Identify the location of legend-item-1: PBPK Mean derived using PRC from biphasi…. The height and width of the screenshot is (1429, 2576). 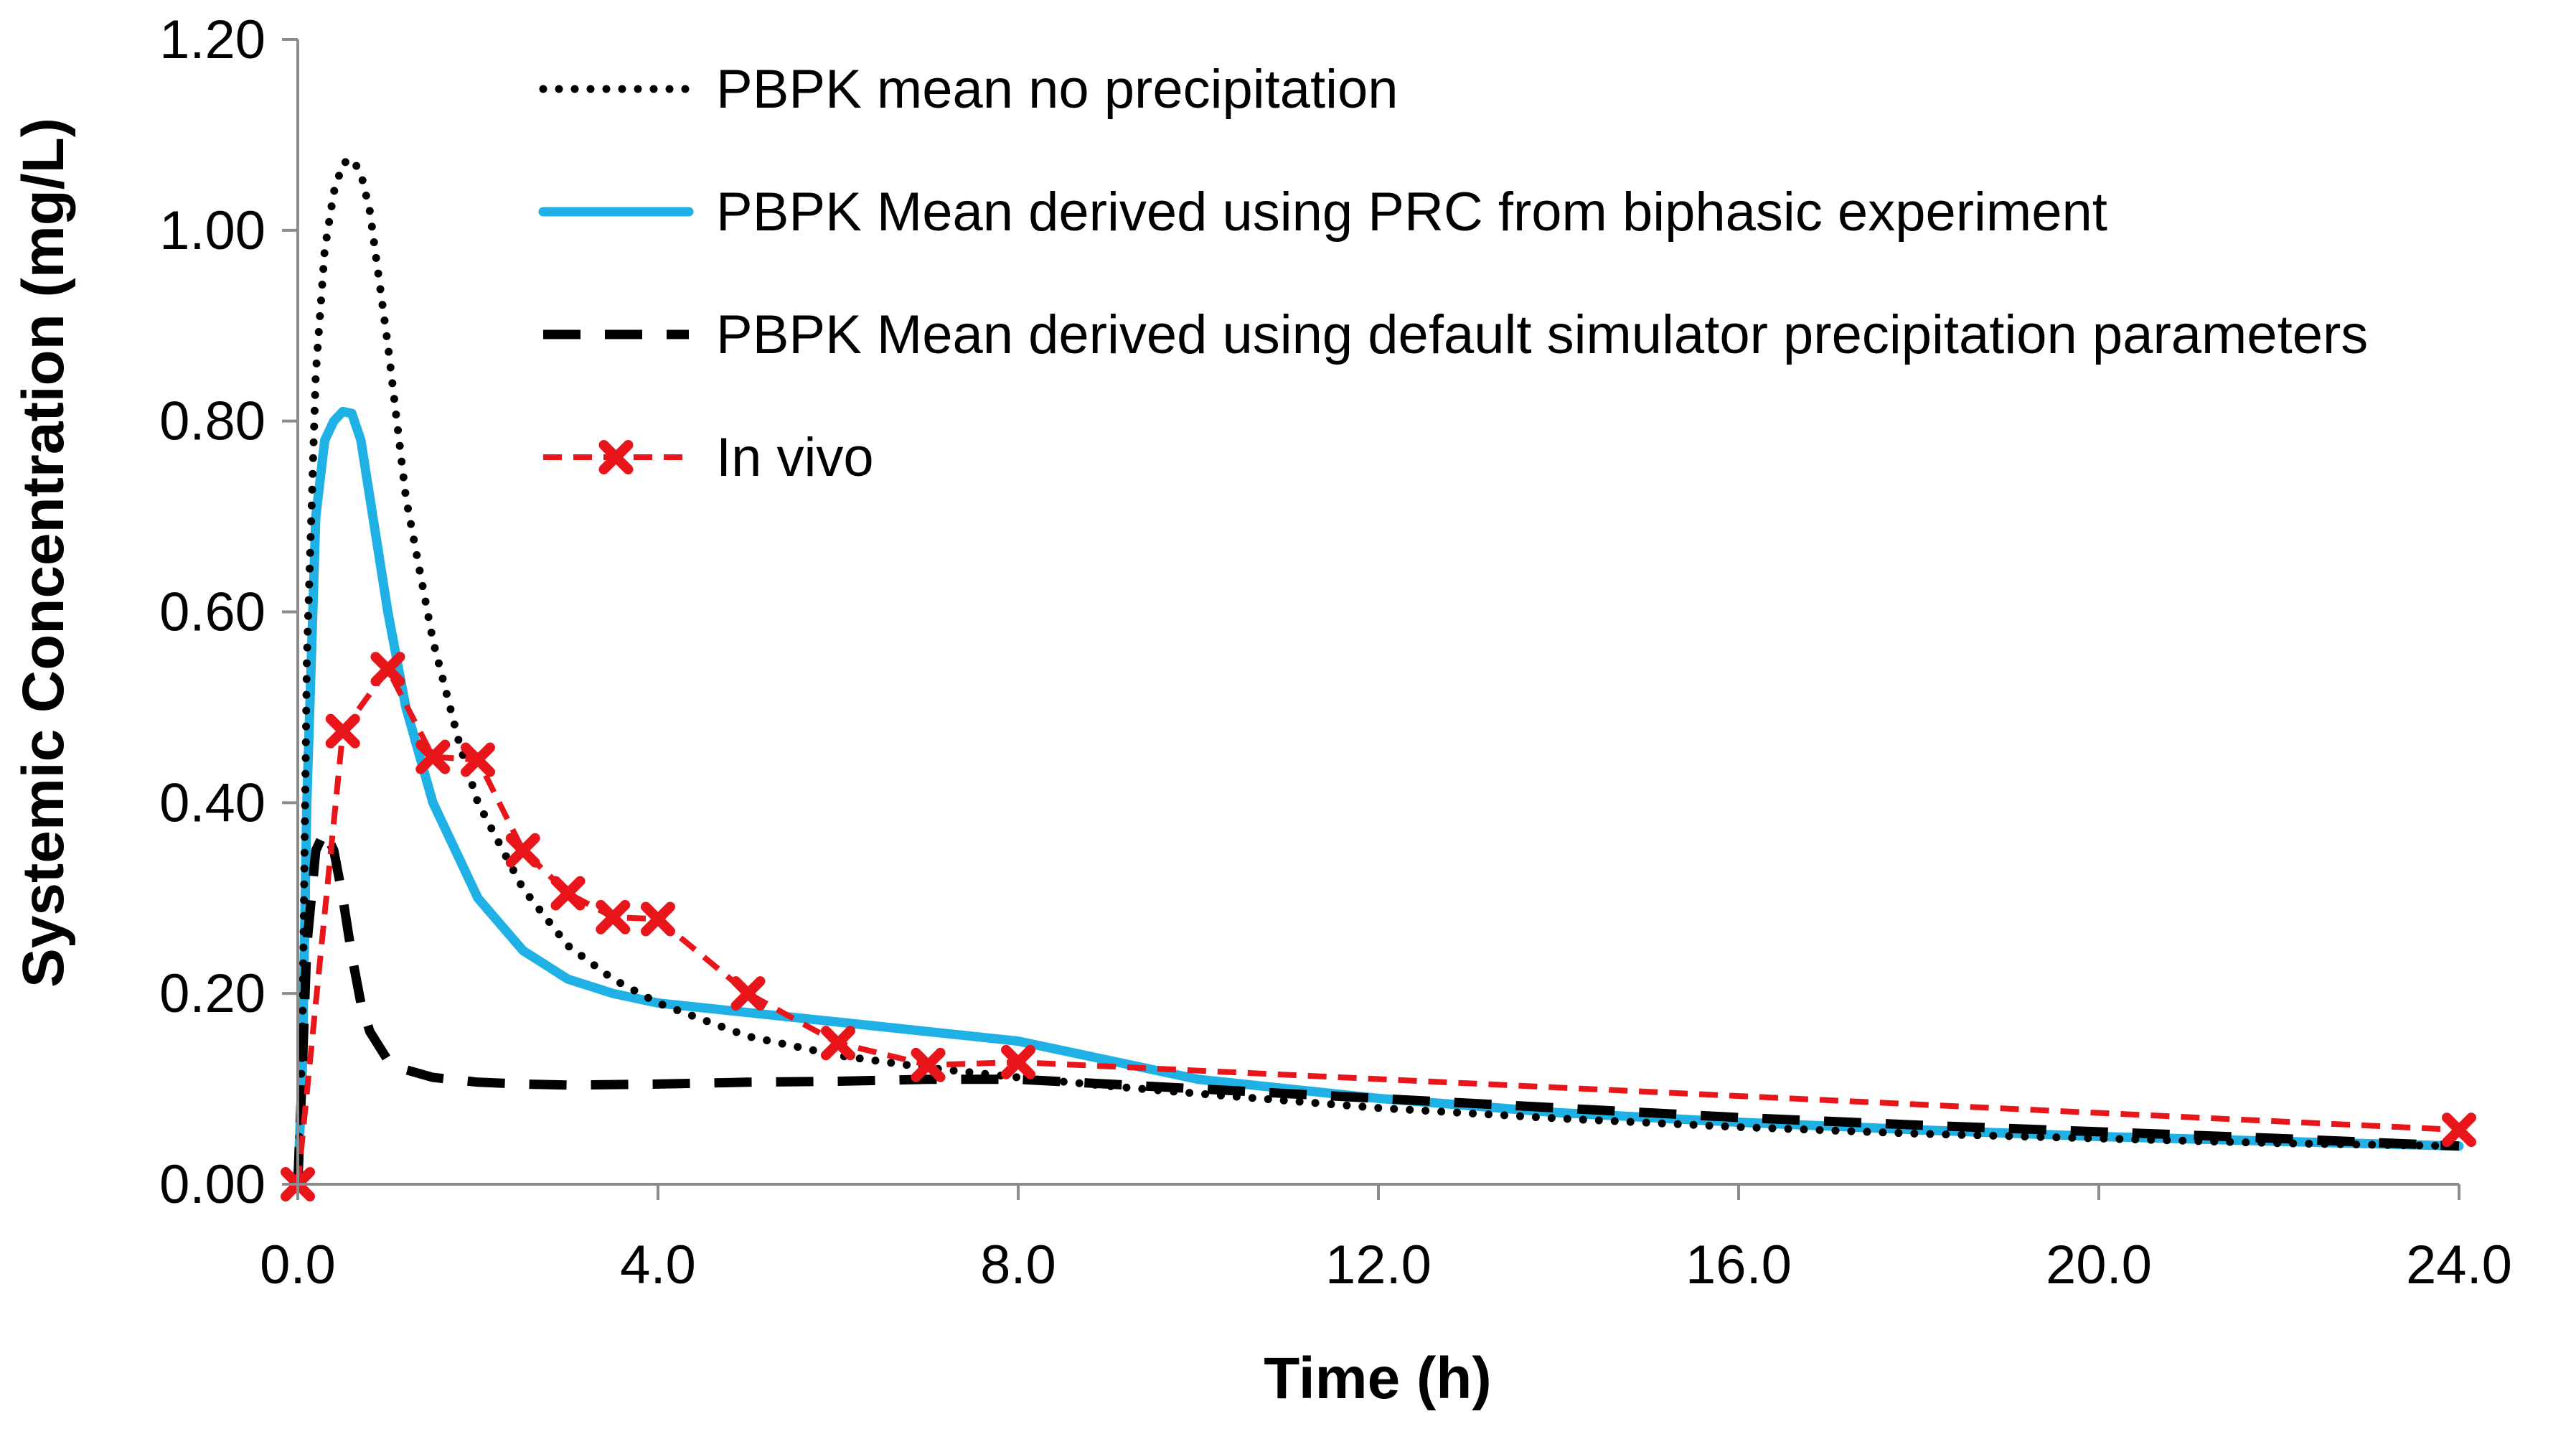
(1322, 212).